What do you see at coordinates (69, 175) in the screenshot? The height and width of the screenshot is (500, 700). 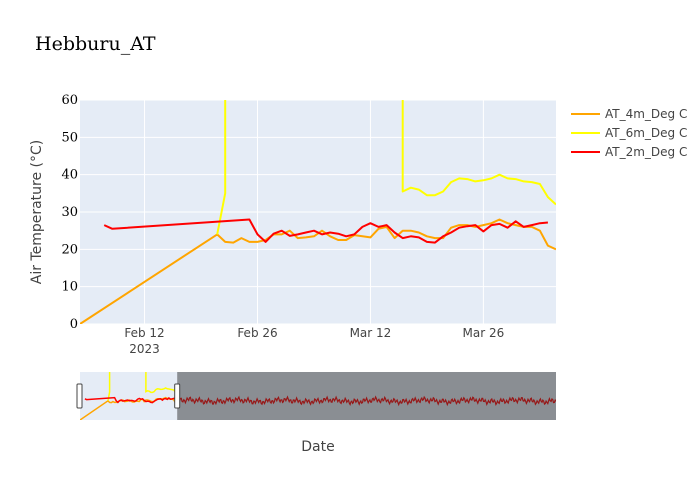 I see `y-tick-label: 40` at bounding box center [69, 175].